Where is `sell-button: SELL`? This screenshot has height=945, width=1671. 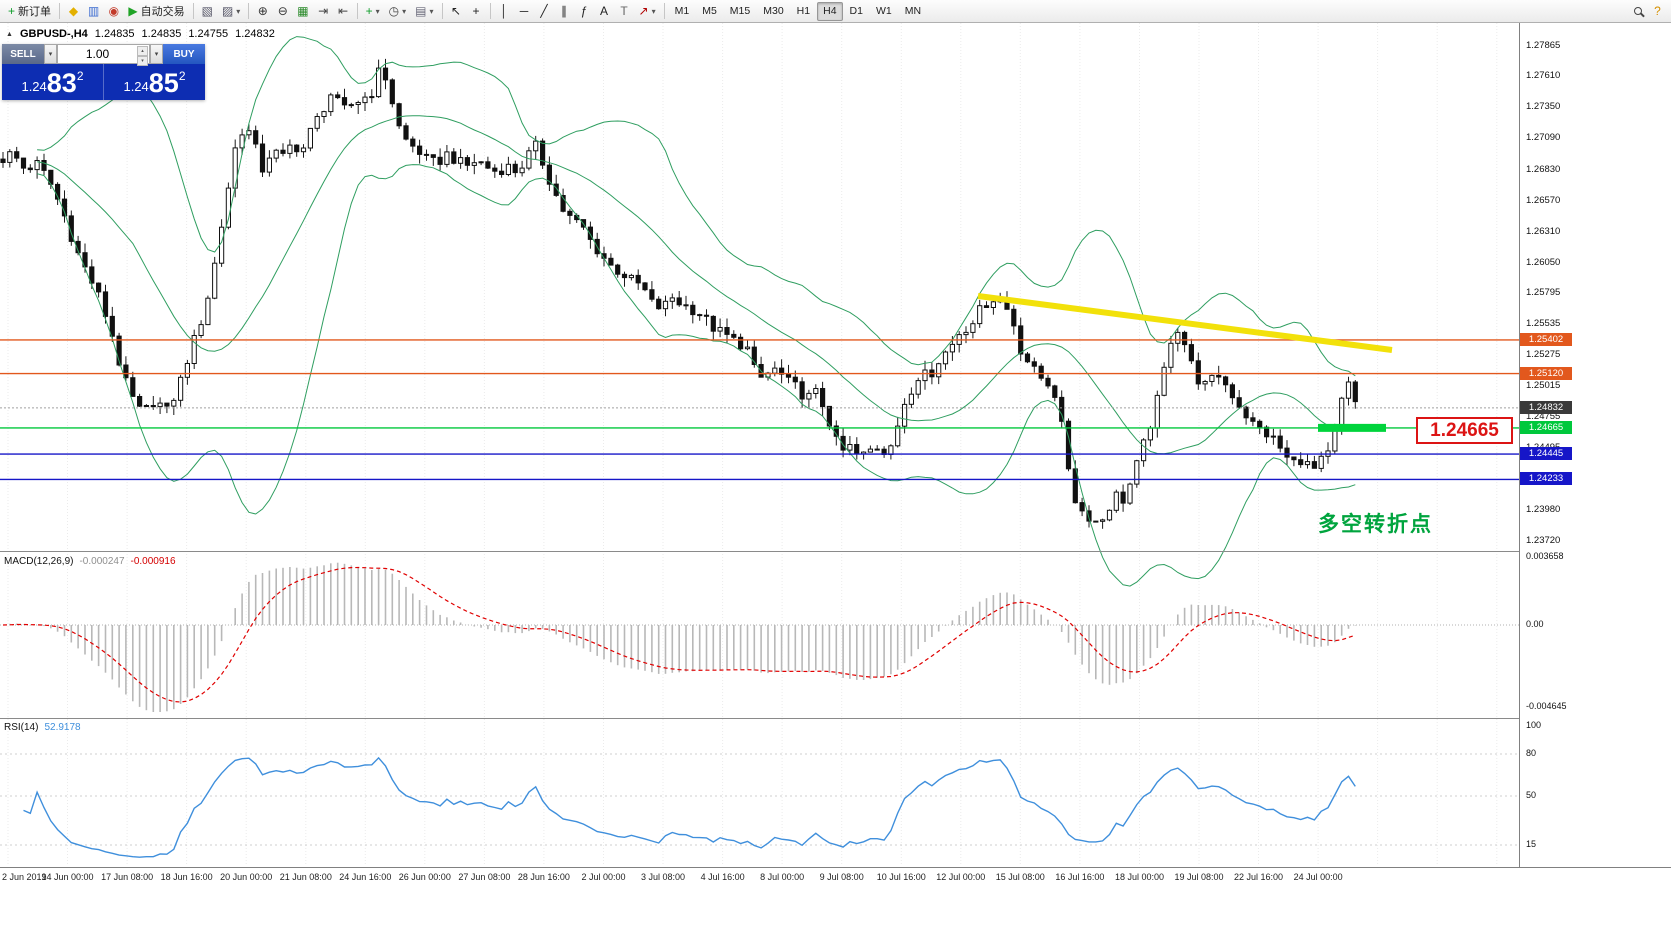
sell-button: SELL is located at coordinates (23, 54).